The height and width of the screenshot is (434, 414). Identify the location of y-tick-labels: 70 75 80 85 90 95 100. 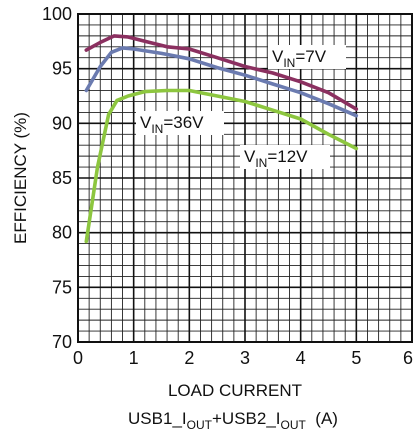
(57, 178).